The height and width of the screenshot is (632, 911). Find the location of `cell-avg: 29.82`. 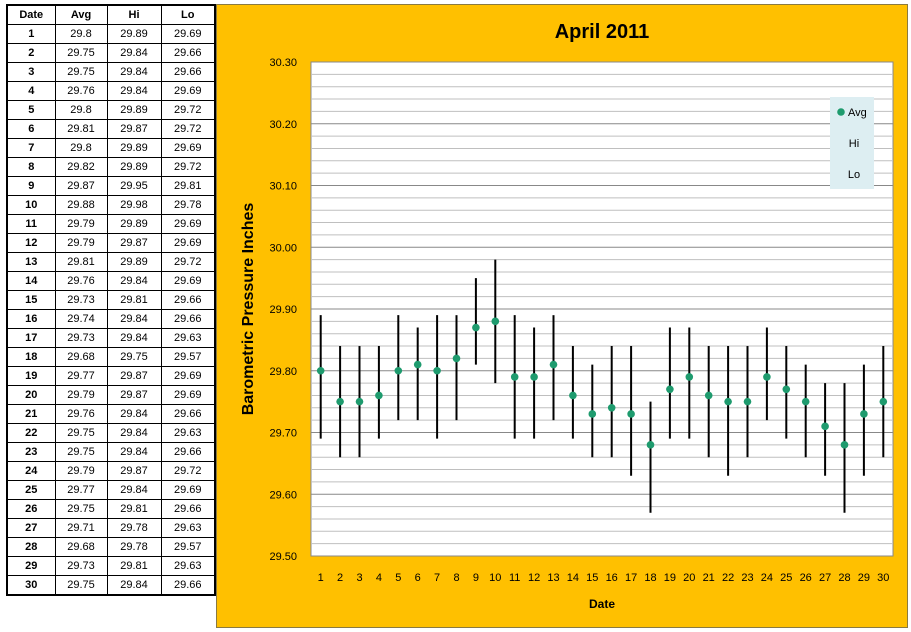

cell-avg: 29.82 is located at coordinates (81, 167).